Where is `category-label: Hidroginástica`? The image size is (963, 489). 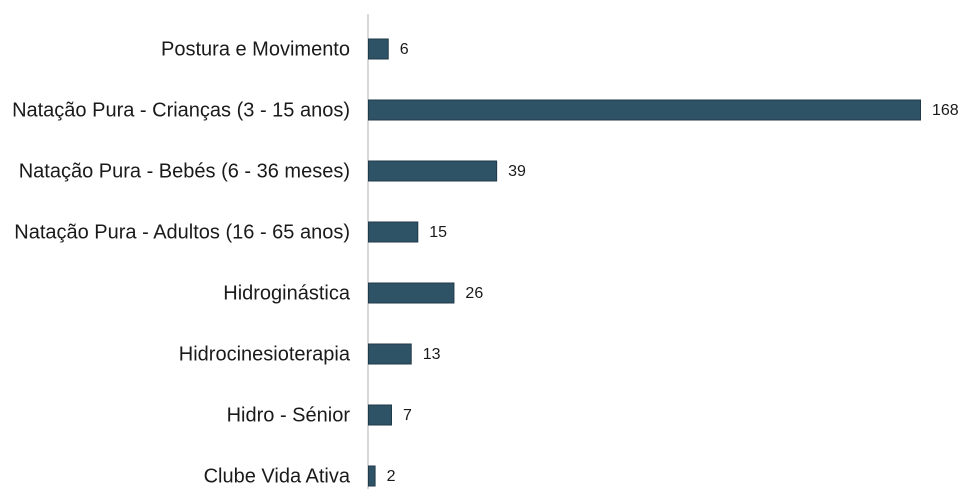 category-label: Hidroginástica is located at coordinates (287, 293).